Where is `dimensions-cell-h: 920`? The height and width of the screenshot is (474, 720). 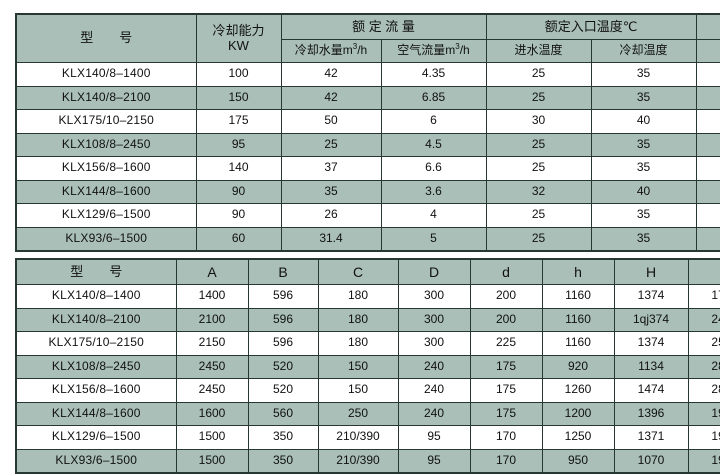 dimensions-cell-h: 920 is located at coordinates (578, 366).